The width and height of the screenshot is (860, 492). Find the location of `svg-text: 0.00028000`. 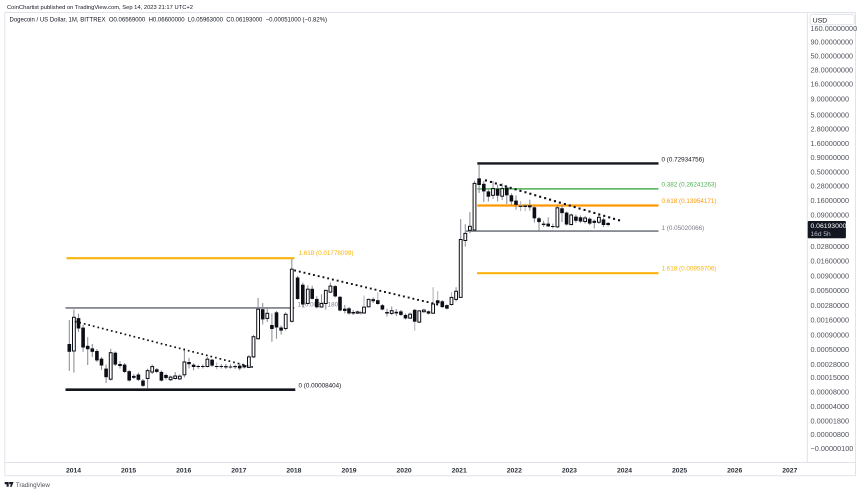

svg-text: 0.00028000 is located at coordinates (830, 364).